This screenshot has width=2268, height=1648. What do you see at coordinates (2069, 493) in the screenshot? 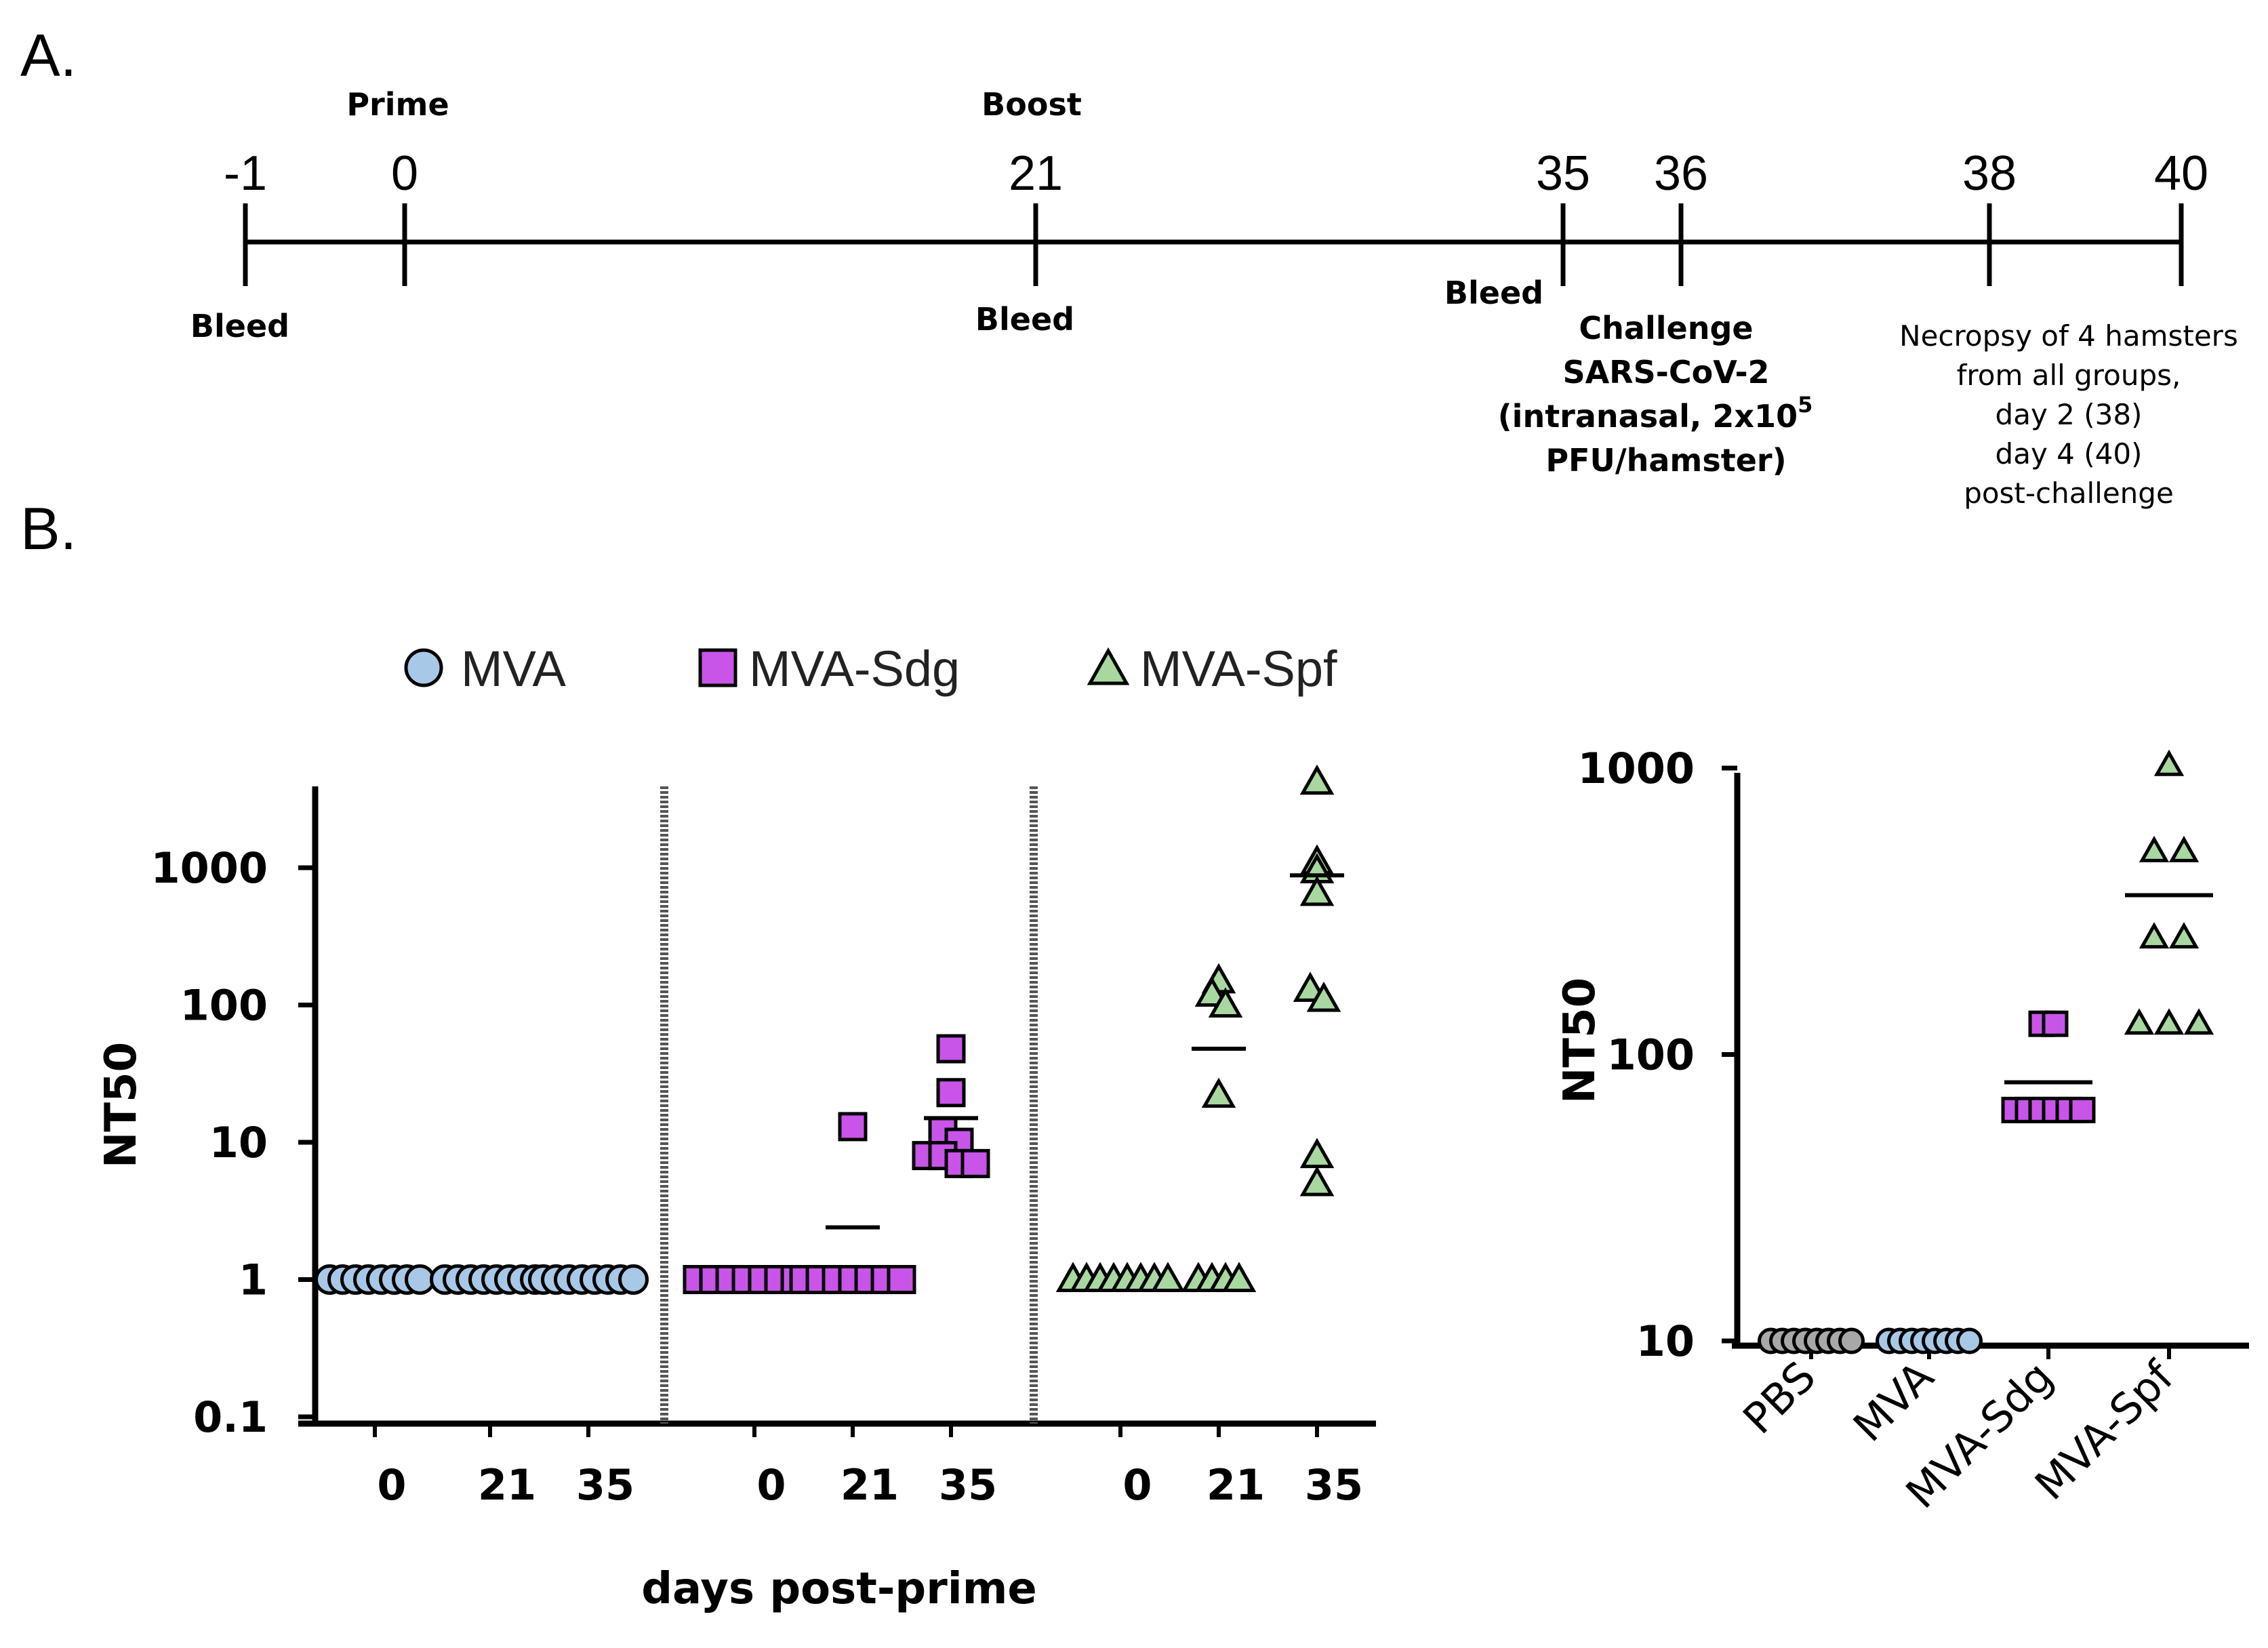
I see `necropsy-line: post-challenge` at bounding box center [2069, 493].